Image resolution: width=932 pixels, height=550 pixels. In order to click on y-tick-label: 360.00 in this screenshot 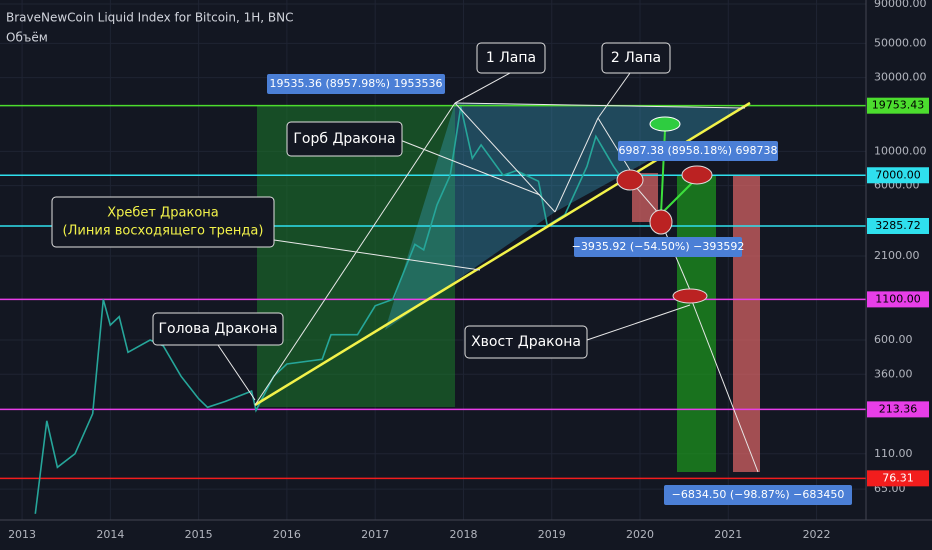, I will do `click(893, 373)`.